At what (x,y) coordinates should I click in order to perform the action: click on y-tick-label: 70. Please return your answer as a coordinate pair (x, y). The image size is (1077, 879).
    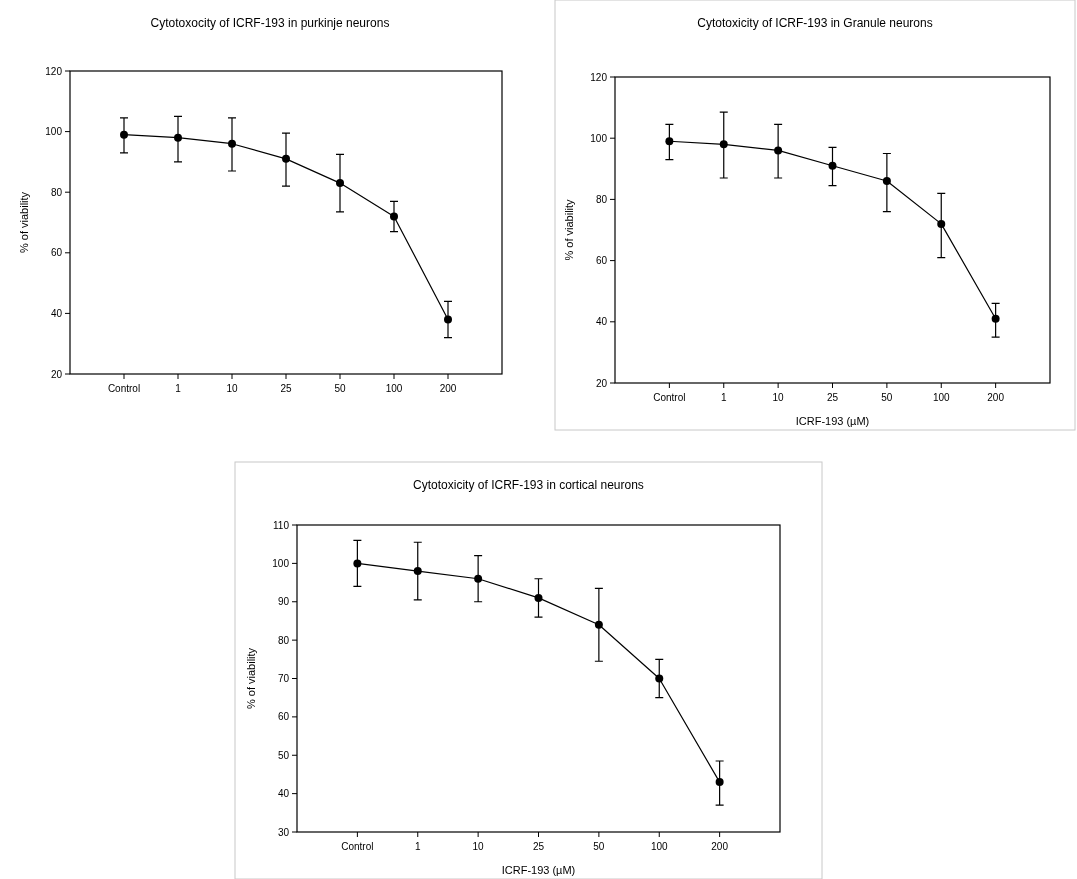
    Looking at the image, I should click on (283, 678).